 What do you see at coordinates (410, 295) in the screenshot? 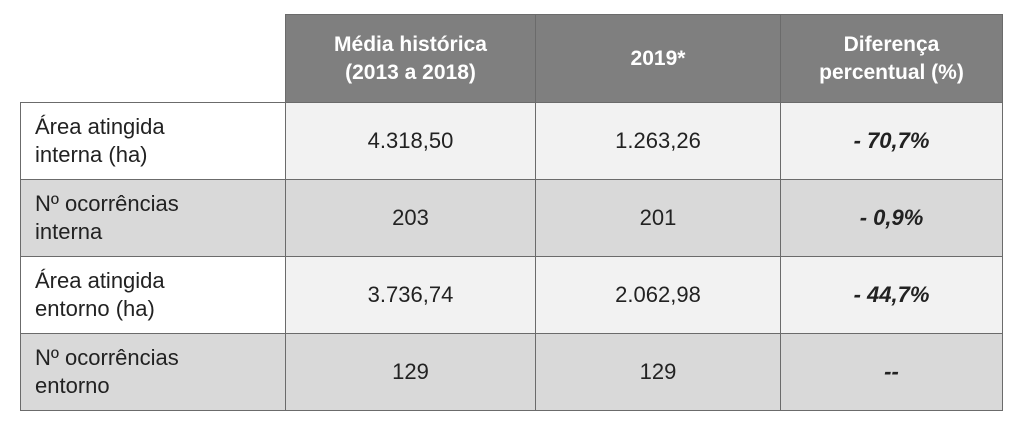
I see `cell: 3.736,74` at bounding box center [410, 295].